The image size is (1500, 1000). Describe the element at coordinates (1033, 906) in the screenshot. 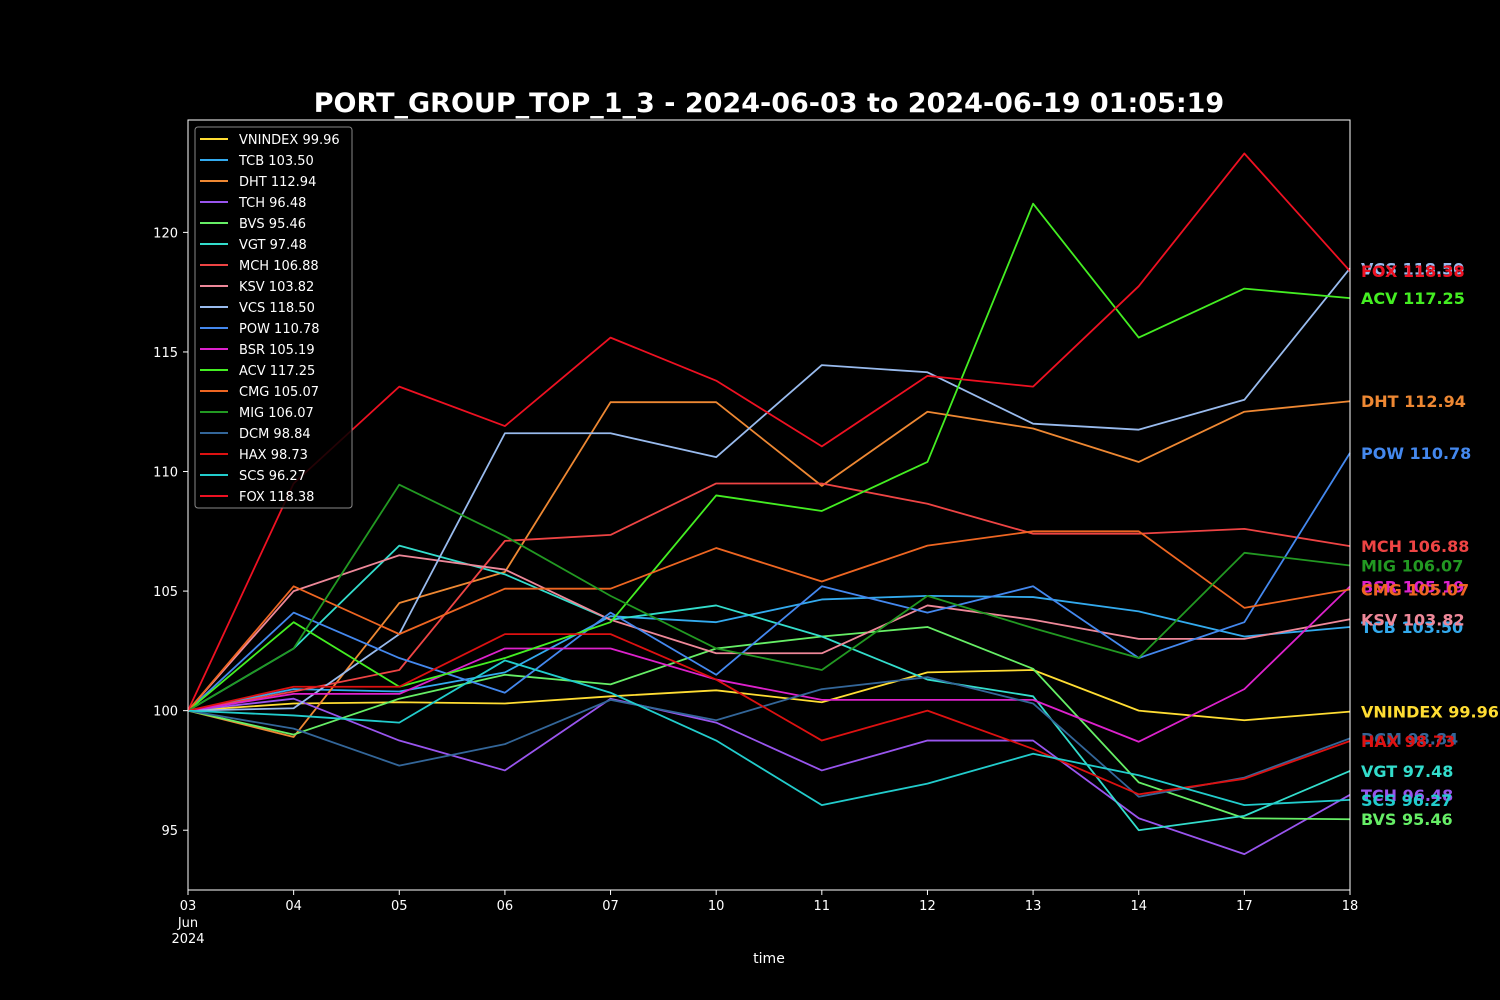

I see `x-tick-label: 13` at that location.